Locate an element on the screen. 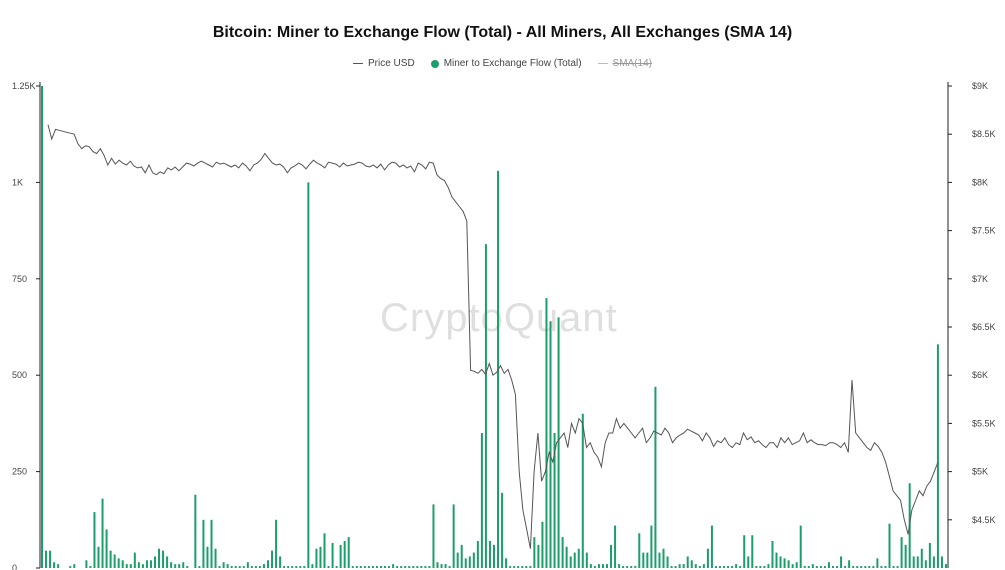  right-tick-label: $7K is located at coordinates (980, 279).